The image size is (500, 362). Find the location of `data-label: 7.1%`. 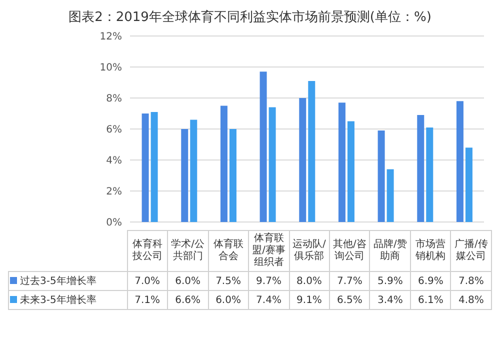

data-label: 7.1% is located at coordinates (147, 300).